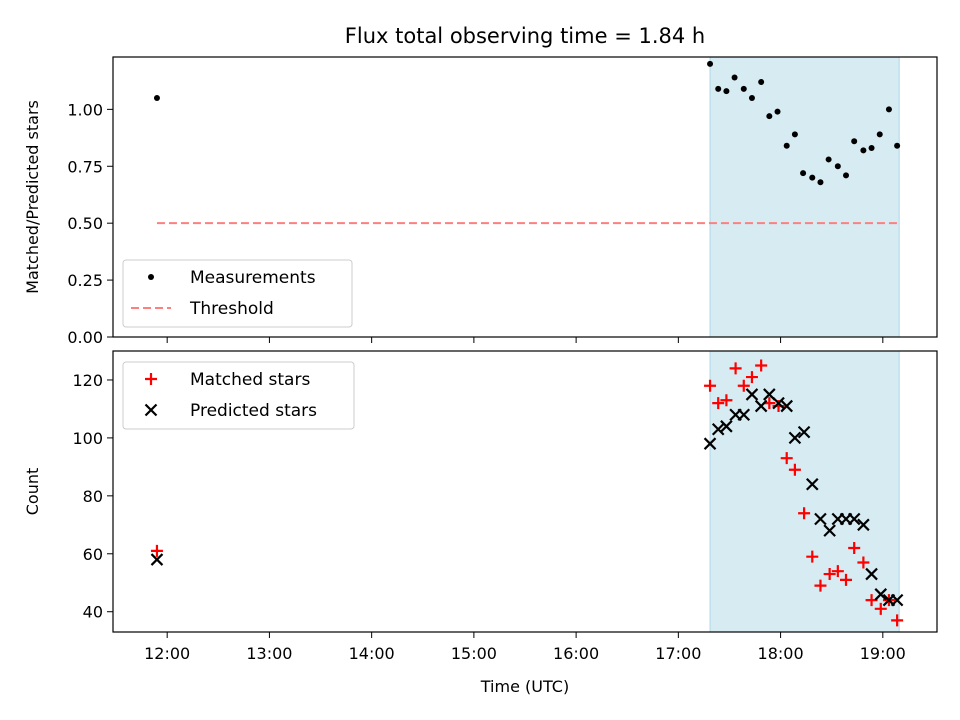 The height and width of the screenshot is (720, 960). I want to click on y-tick-label: 1.00, so click(85, 109).